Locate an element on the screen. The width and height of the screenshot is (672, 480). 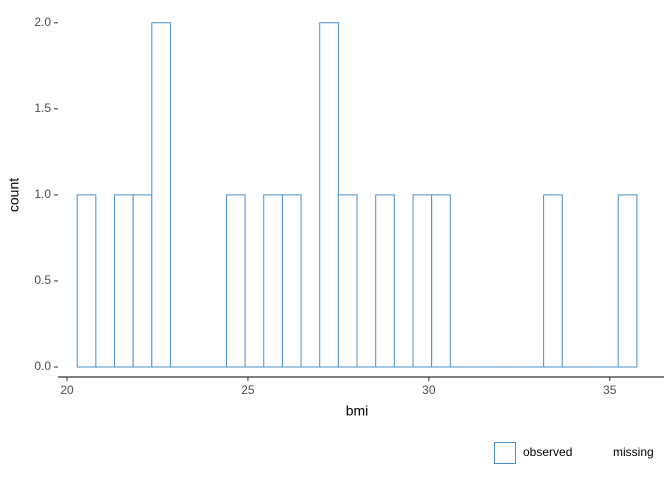
x-tick-label: 20 is located at coordinates (67, 390).